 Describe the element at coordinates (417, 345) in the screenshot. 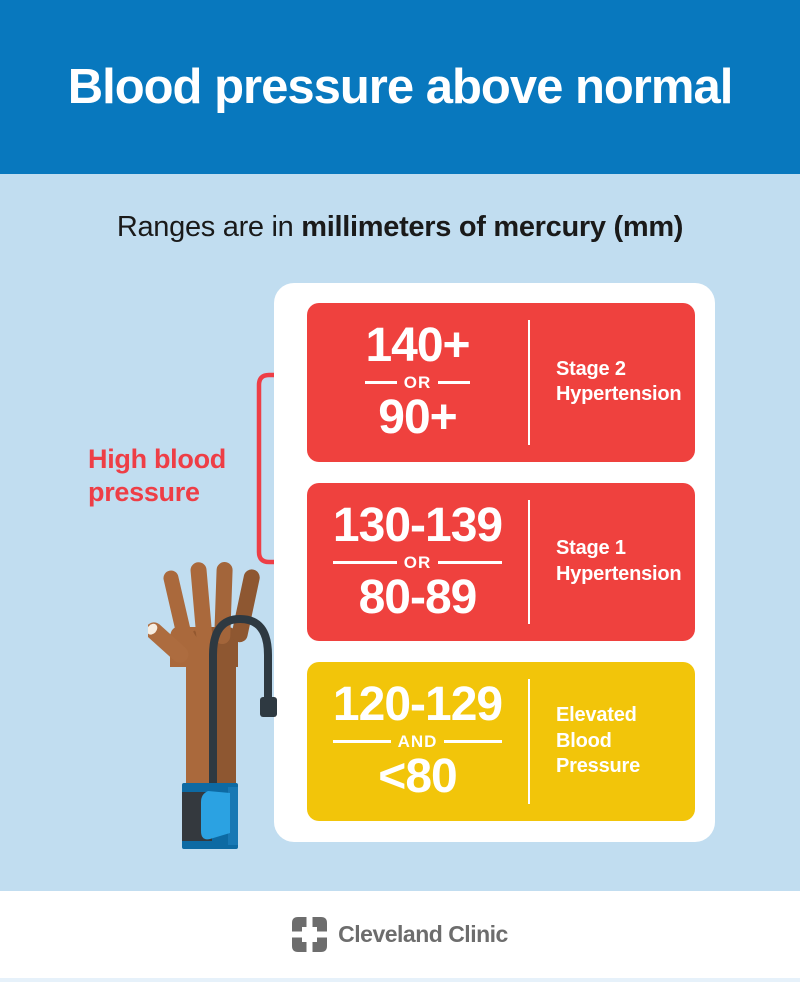

I see `systolic-value: 140+` at that location.